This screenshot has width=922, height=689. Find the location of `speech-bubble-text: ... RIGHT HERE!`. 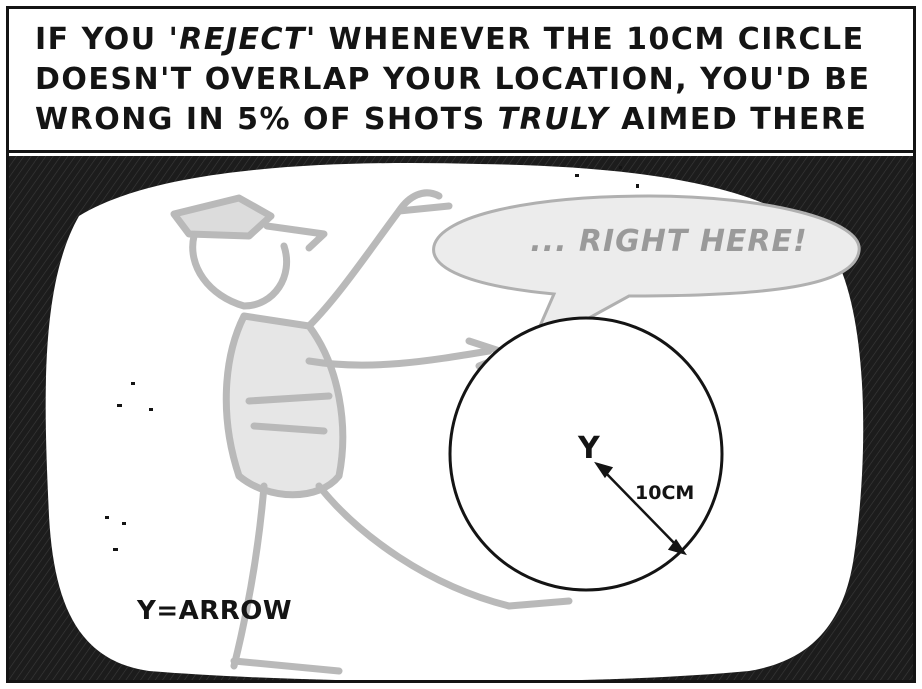

speech-bubble-text: ... RIGHT HERE! is located at coordinates (669, 241).